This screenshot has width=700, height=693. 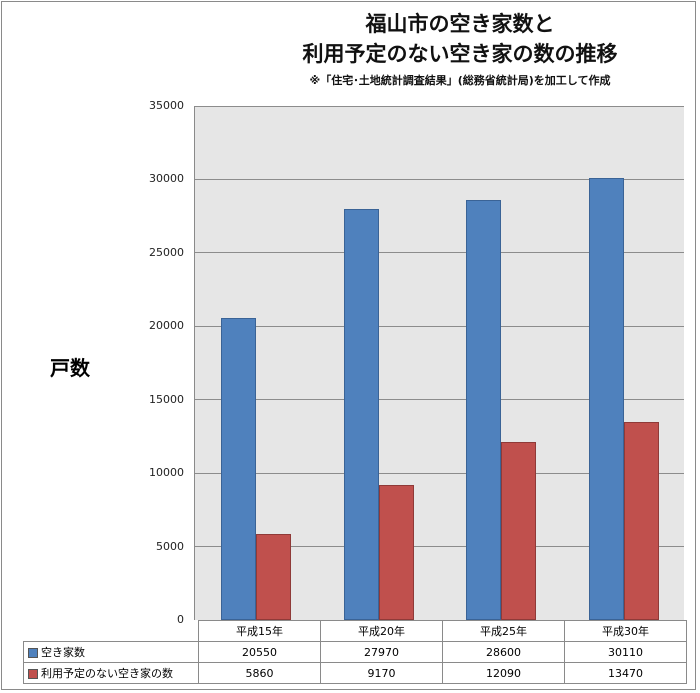 What do you see at coordinates (625, 631) in the screenshot?
I see `data-table-header: 平成30年` at bounding box center [625, 631].